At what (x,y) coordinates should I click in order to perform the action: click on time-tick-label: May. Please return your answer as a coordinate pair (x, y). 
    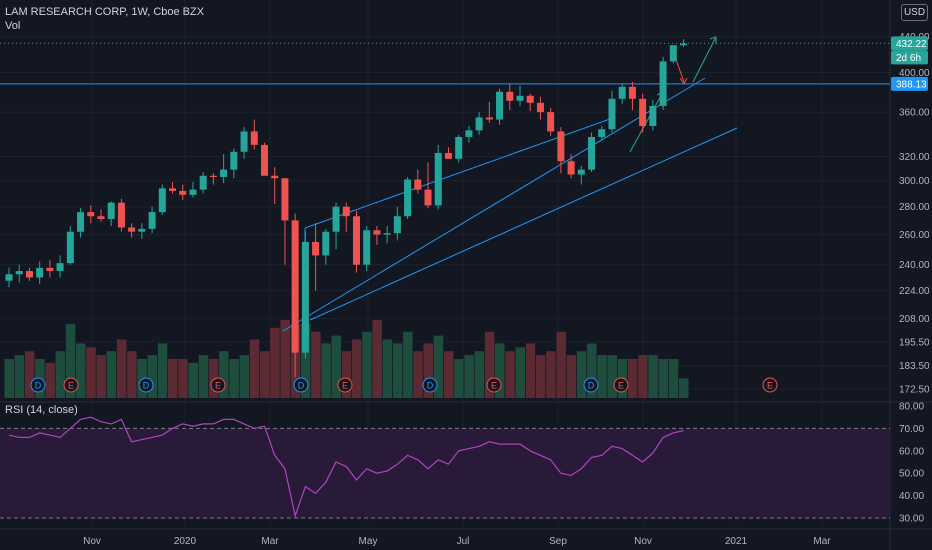
    Looking at the image, I should click on (368, 541).